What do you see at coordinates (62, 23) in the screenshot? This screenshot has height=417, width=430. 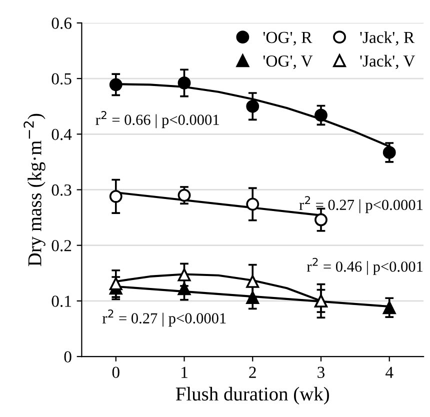 I see `y-tick-label: 0.6` at bounding box center [62, 23].